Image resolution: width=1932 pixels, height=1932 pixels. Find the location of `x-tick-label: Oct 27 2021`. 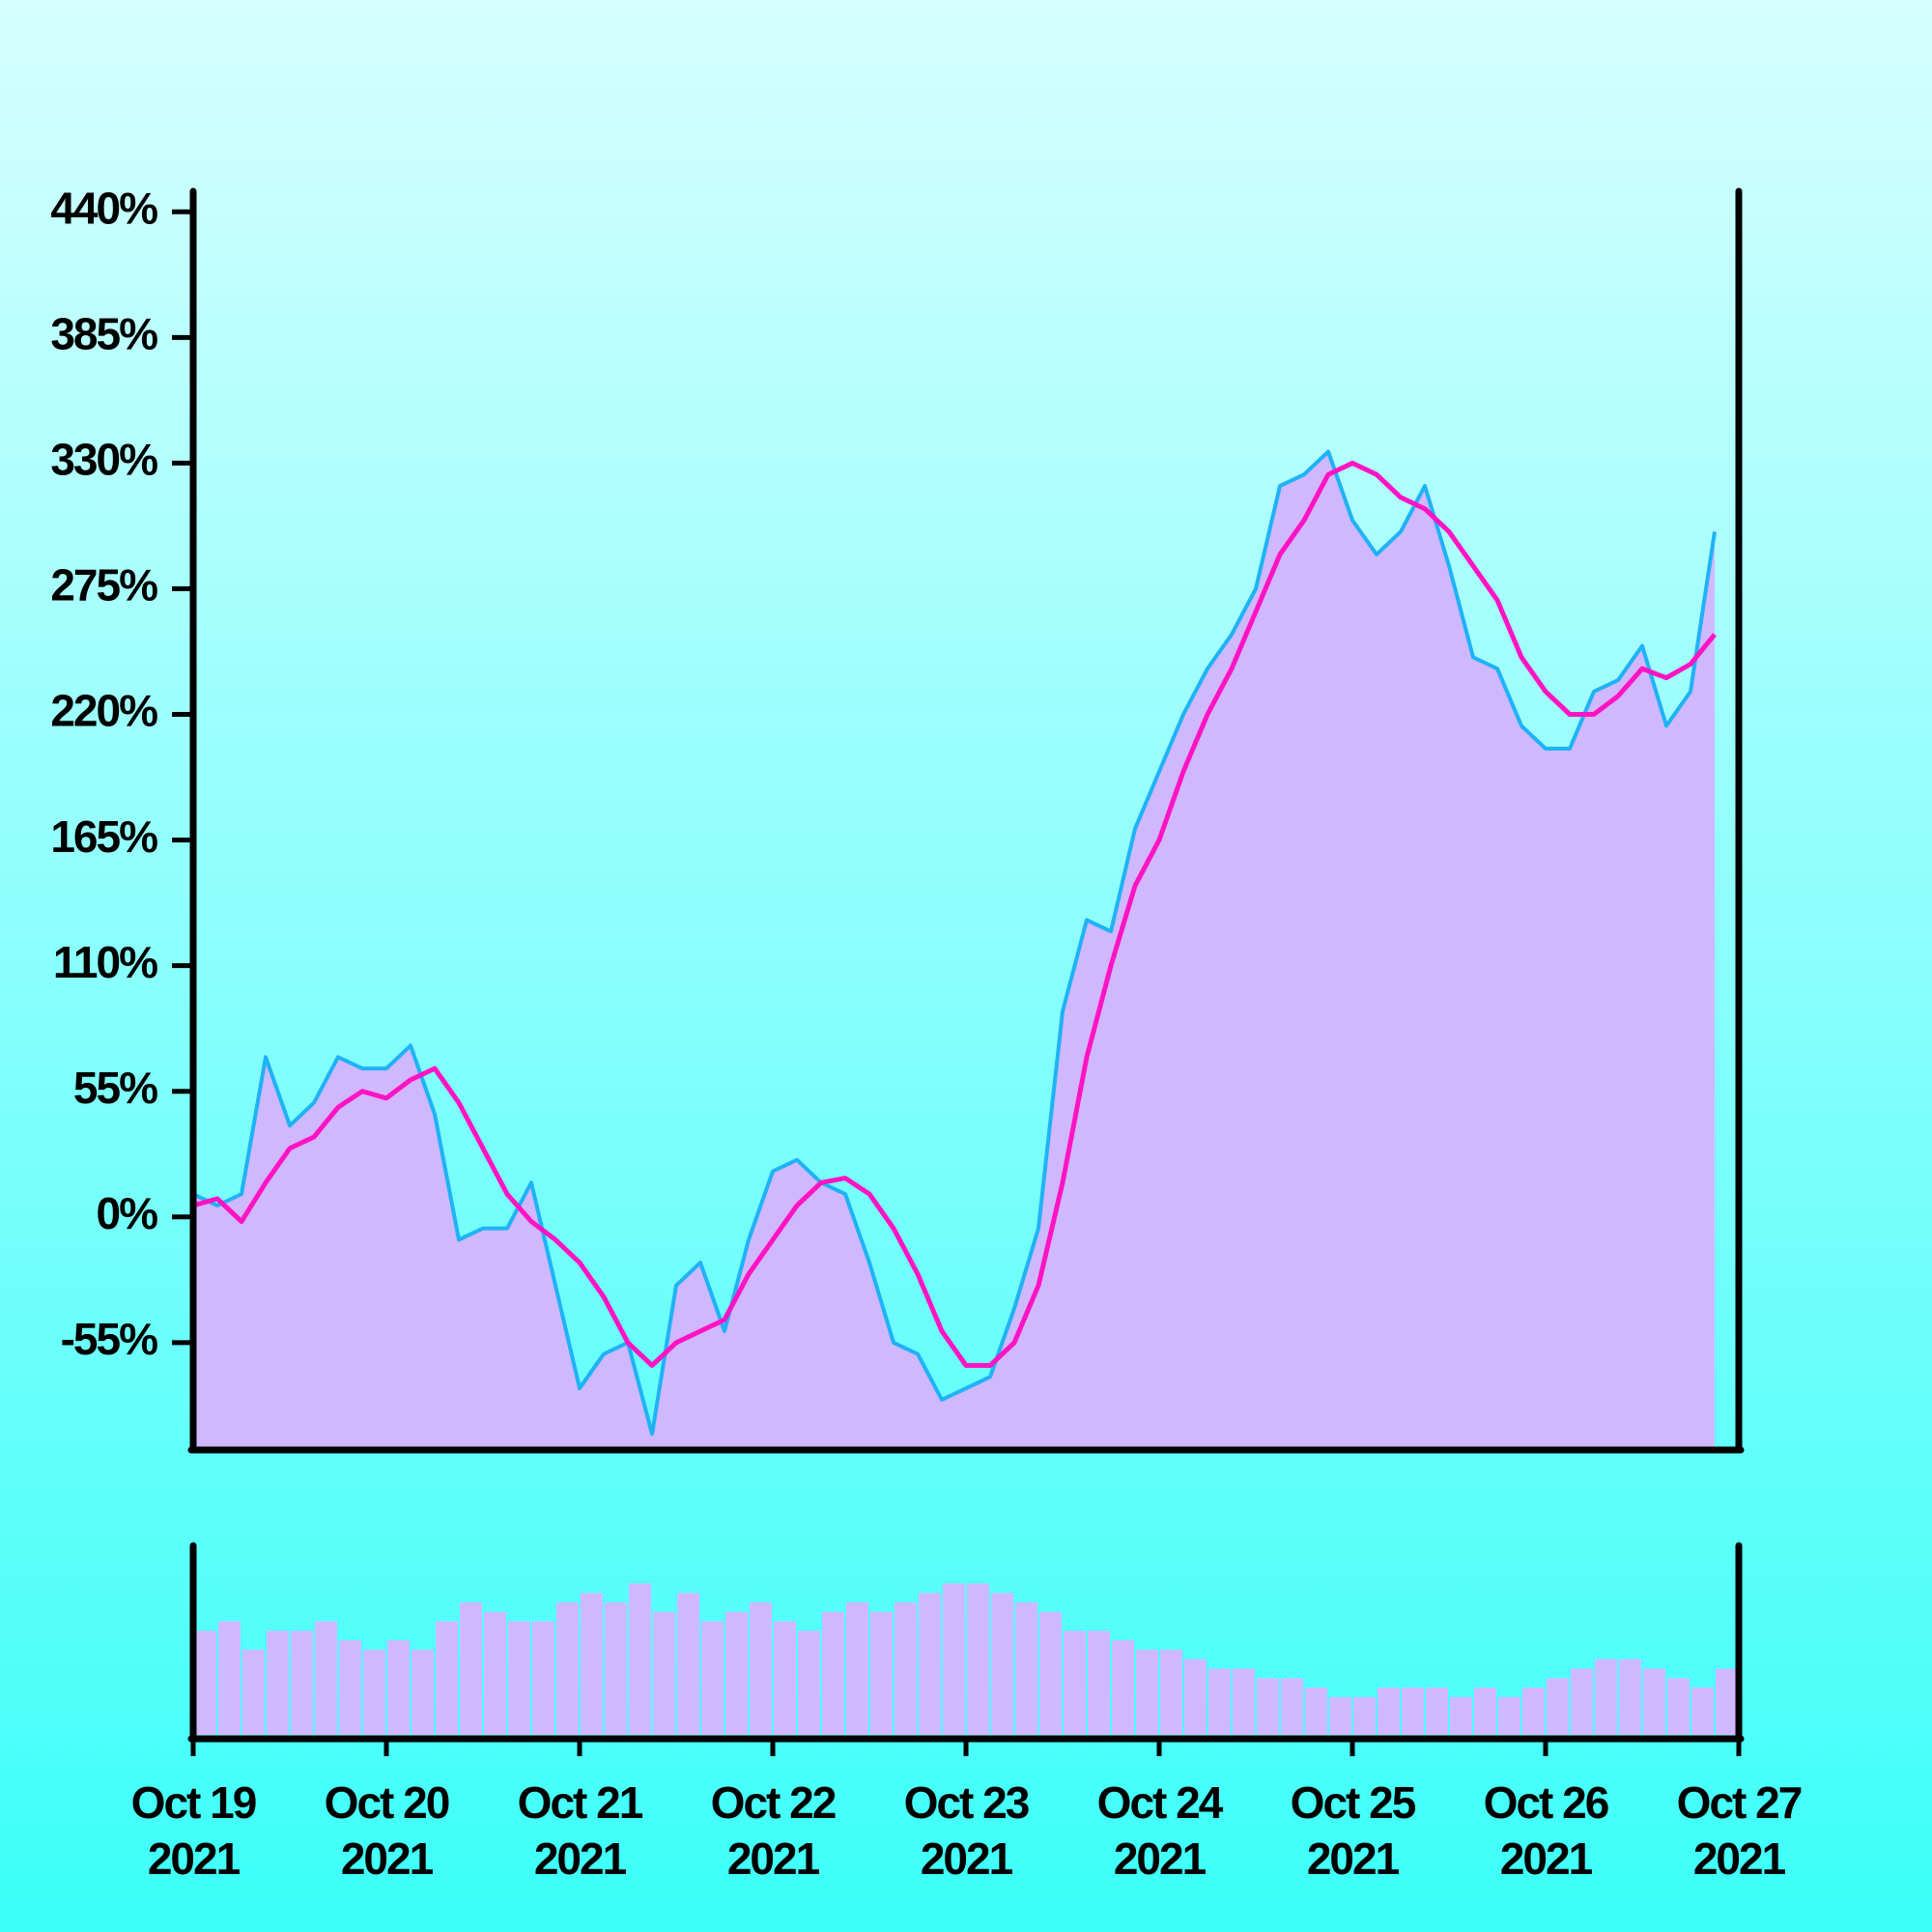

x-tick-label: Oct 27 2021 is located at coordinates (1740, 1830).